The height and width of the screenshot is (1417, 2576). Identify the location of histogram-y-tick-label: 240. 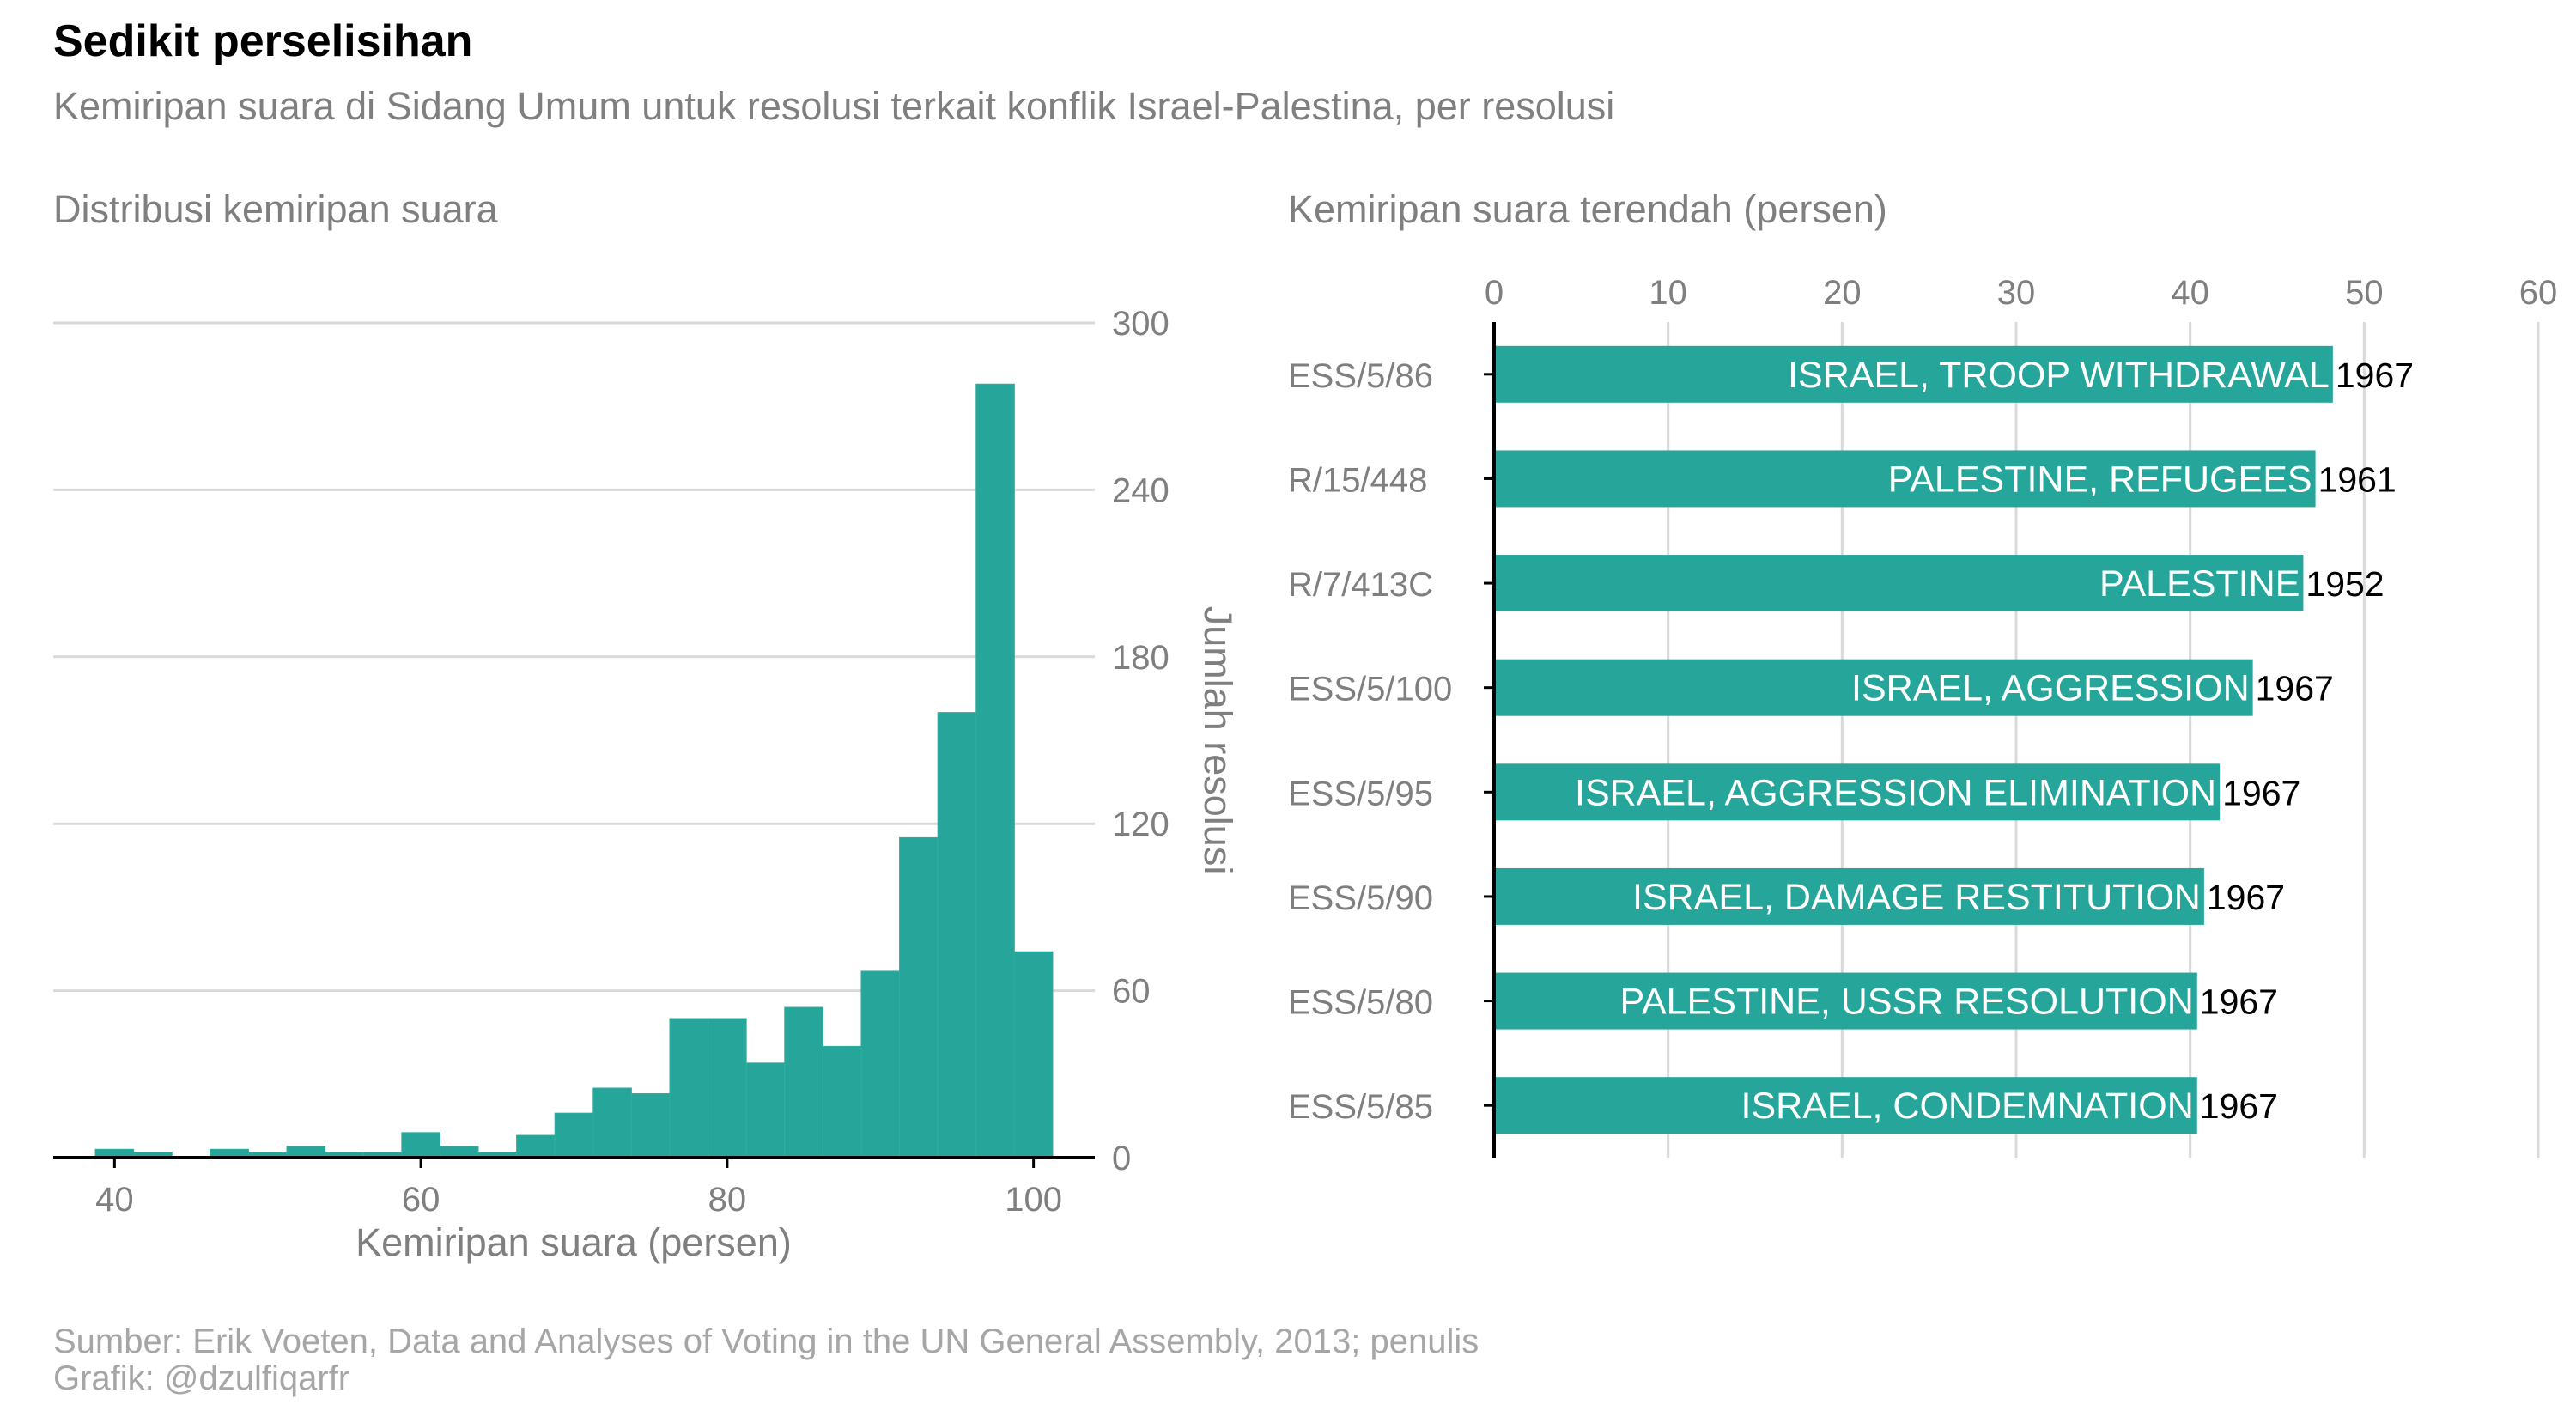
(1141, 490).